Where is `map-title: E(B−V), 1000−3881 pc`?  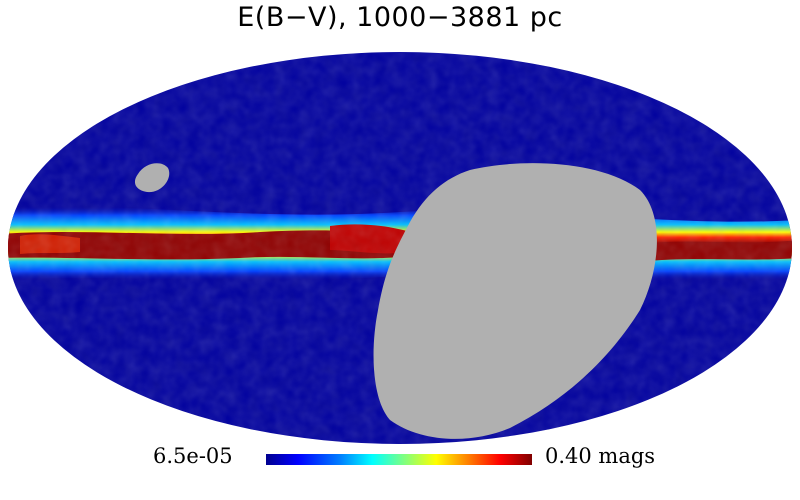 map-title: E(B−V), 1000−3881 pc is located at coordinates (400, 17).